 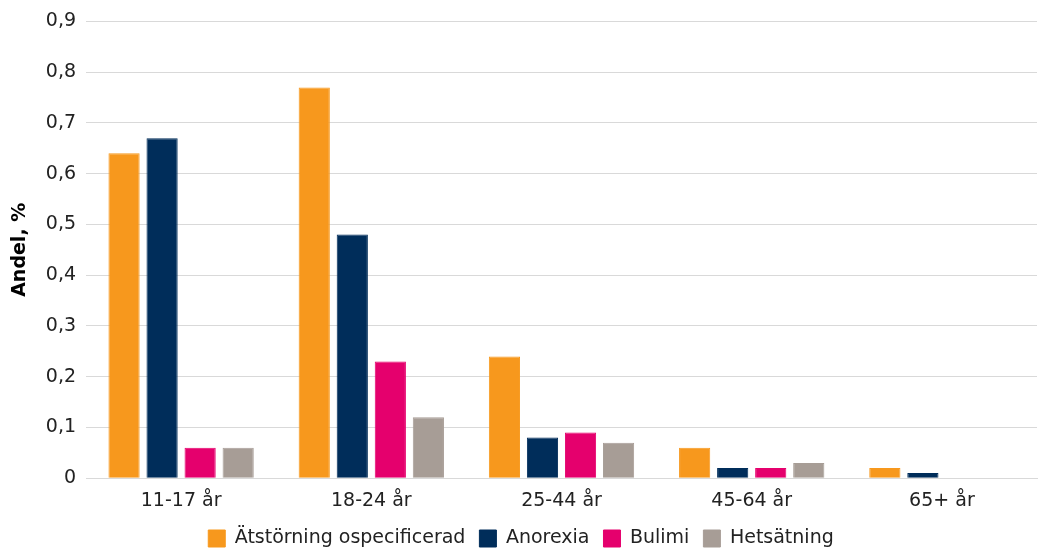 I want to click on x-tick-label: 25-44 år, so click(x=562, y=498).